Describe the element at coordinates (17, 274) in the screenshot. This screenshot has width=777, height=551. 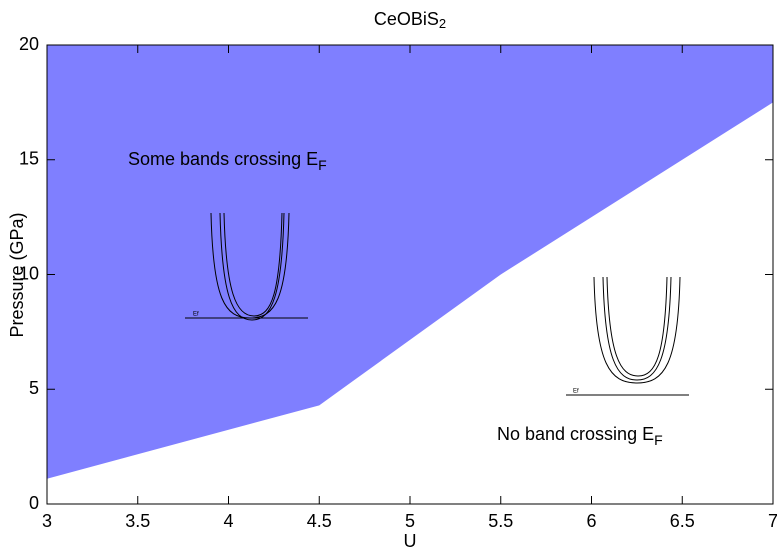
I see `y-axis-label: Pressure (GPa)` at that location.